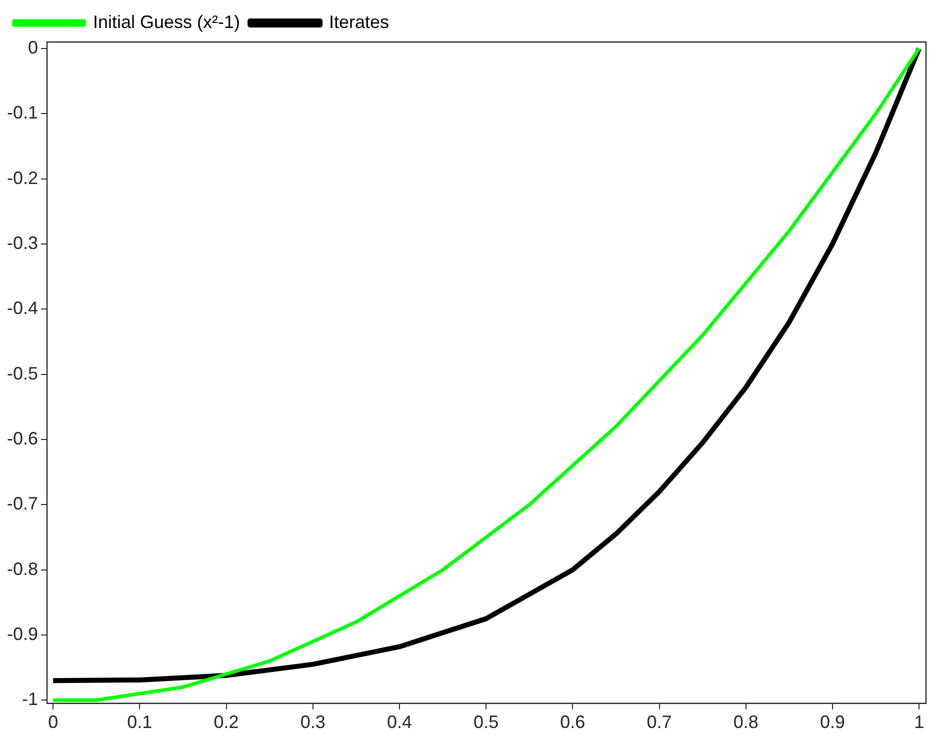 Image resolution: width=930 pixels, height=741 pixels. What do you see at coordinates (919, 722) in the screenshot?
I see `x-tick-label: 1` at bounding box center [919, 722].